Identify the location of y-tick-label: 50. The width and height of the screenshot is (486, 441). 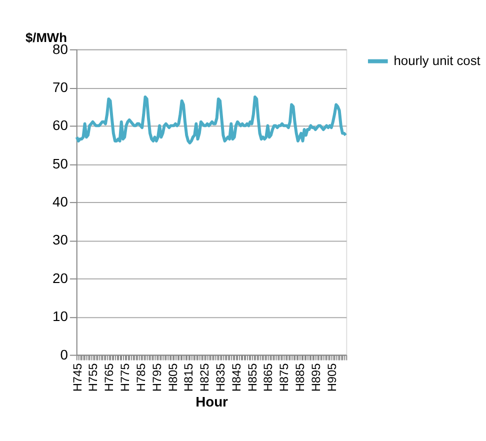
(60, 163).